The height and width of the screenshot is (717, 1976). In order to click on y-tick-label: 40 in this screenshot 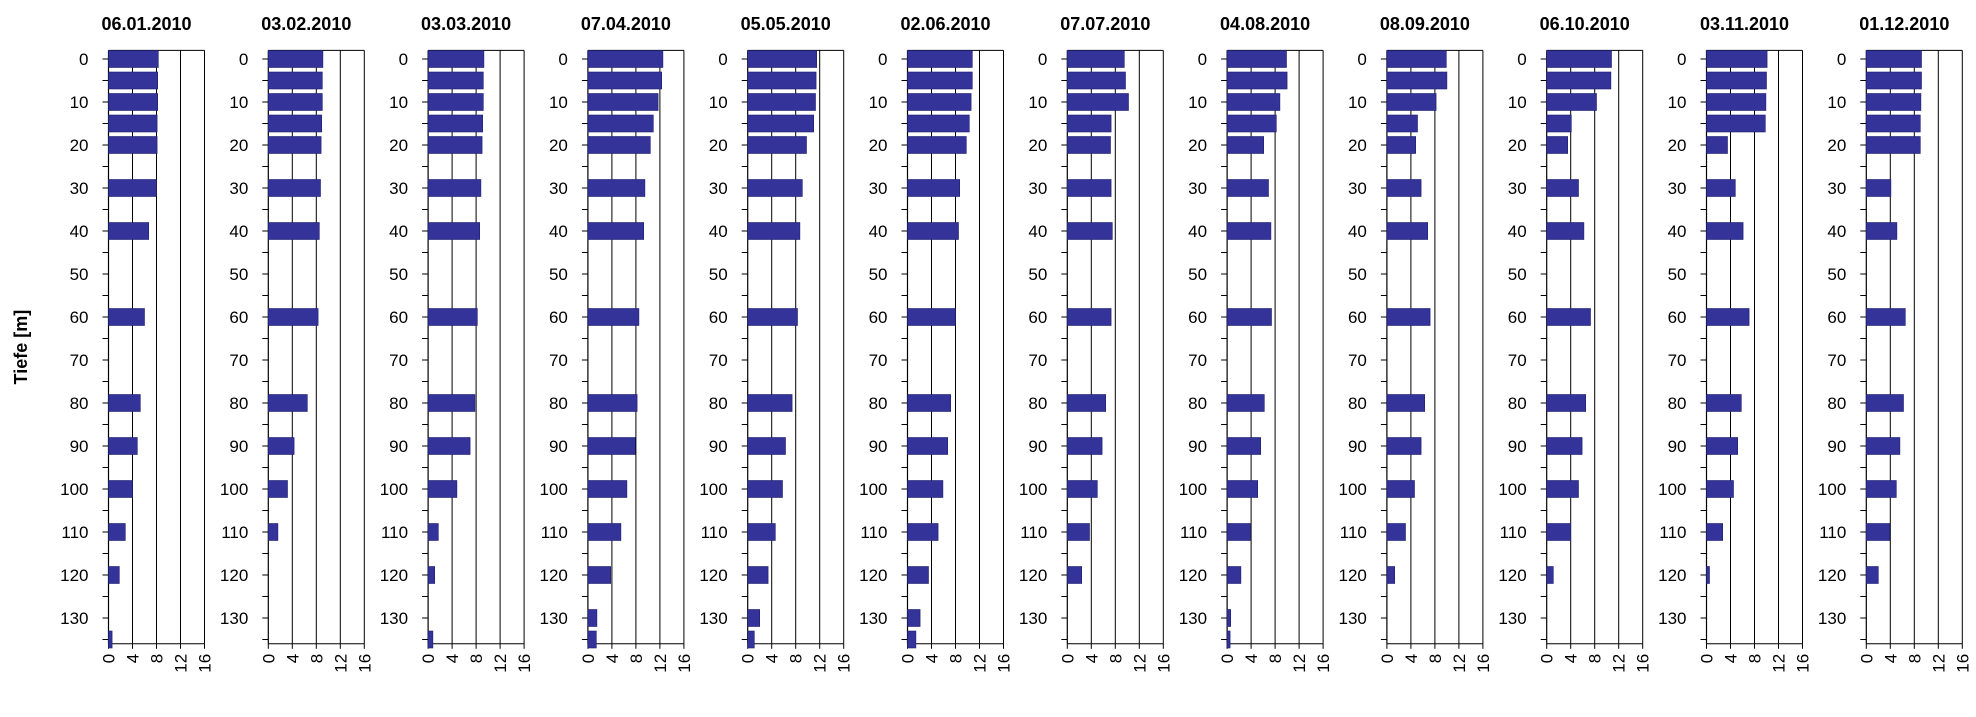, I will do `click(1517, 231)`.